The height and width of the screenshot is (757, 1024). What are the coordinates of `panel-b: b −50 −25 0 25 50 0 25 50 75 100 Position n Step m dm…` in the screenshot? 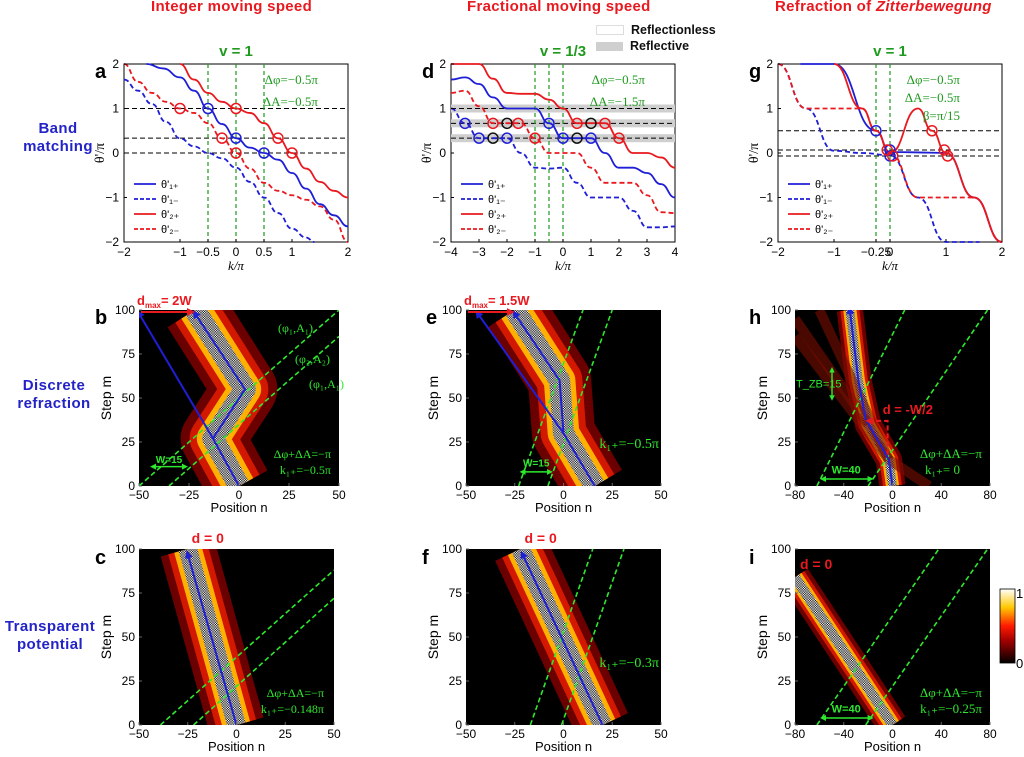 It's located at (220, 404).